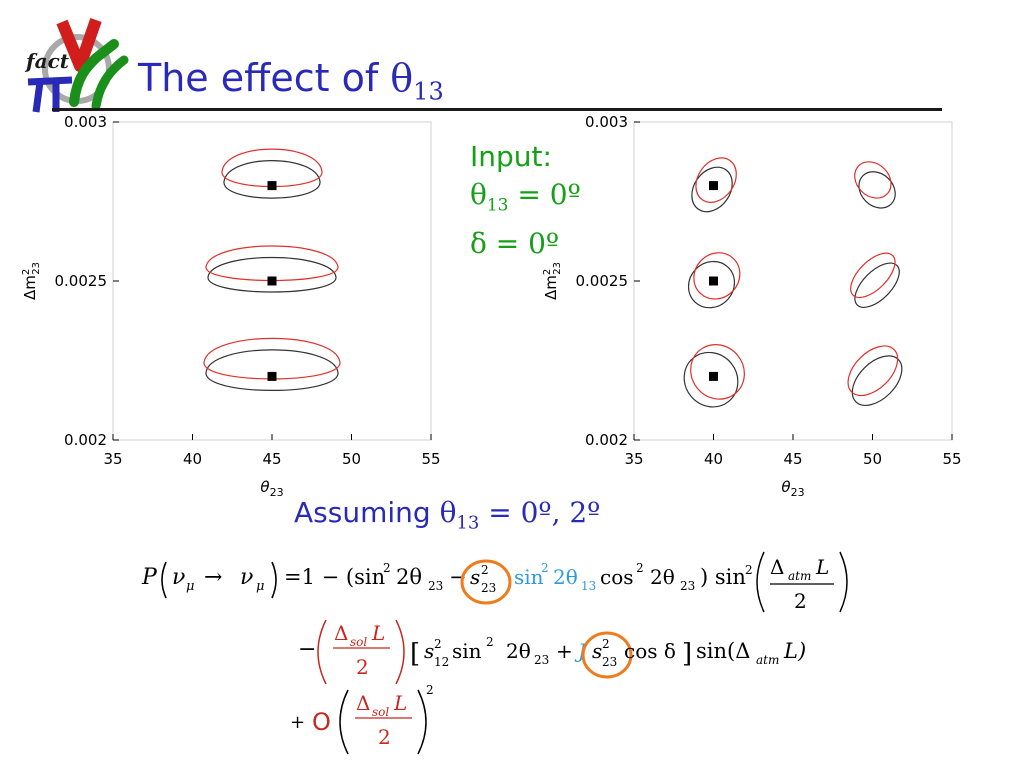 The height and width of the screenshot is (768, 1024). I want to click on eq-arrow: →, so click(213, 577).